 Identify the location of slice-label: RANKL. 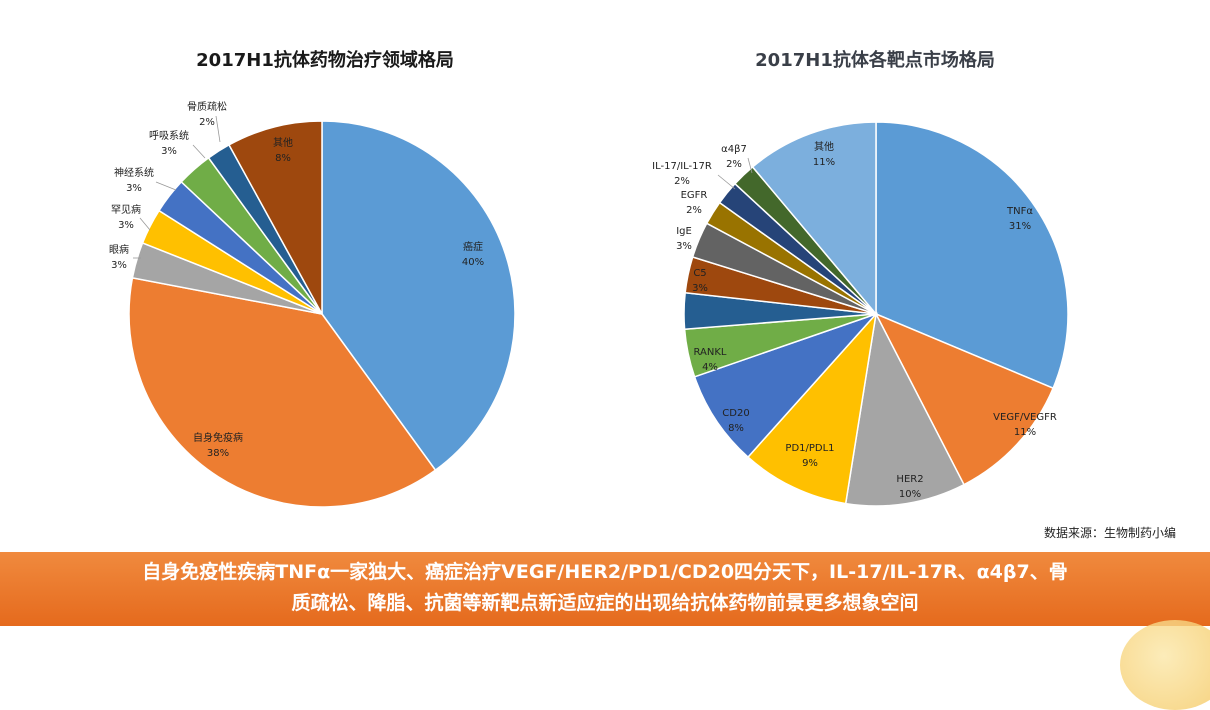
(710, 352).